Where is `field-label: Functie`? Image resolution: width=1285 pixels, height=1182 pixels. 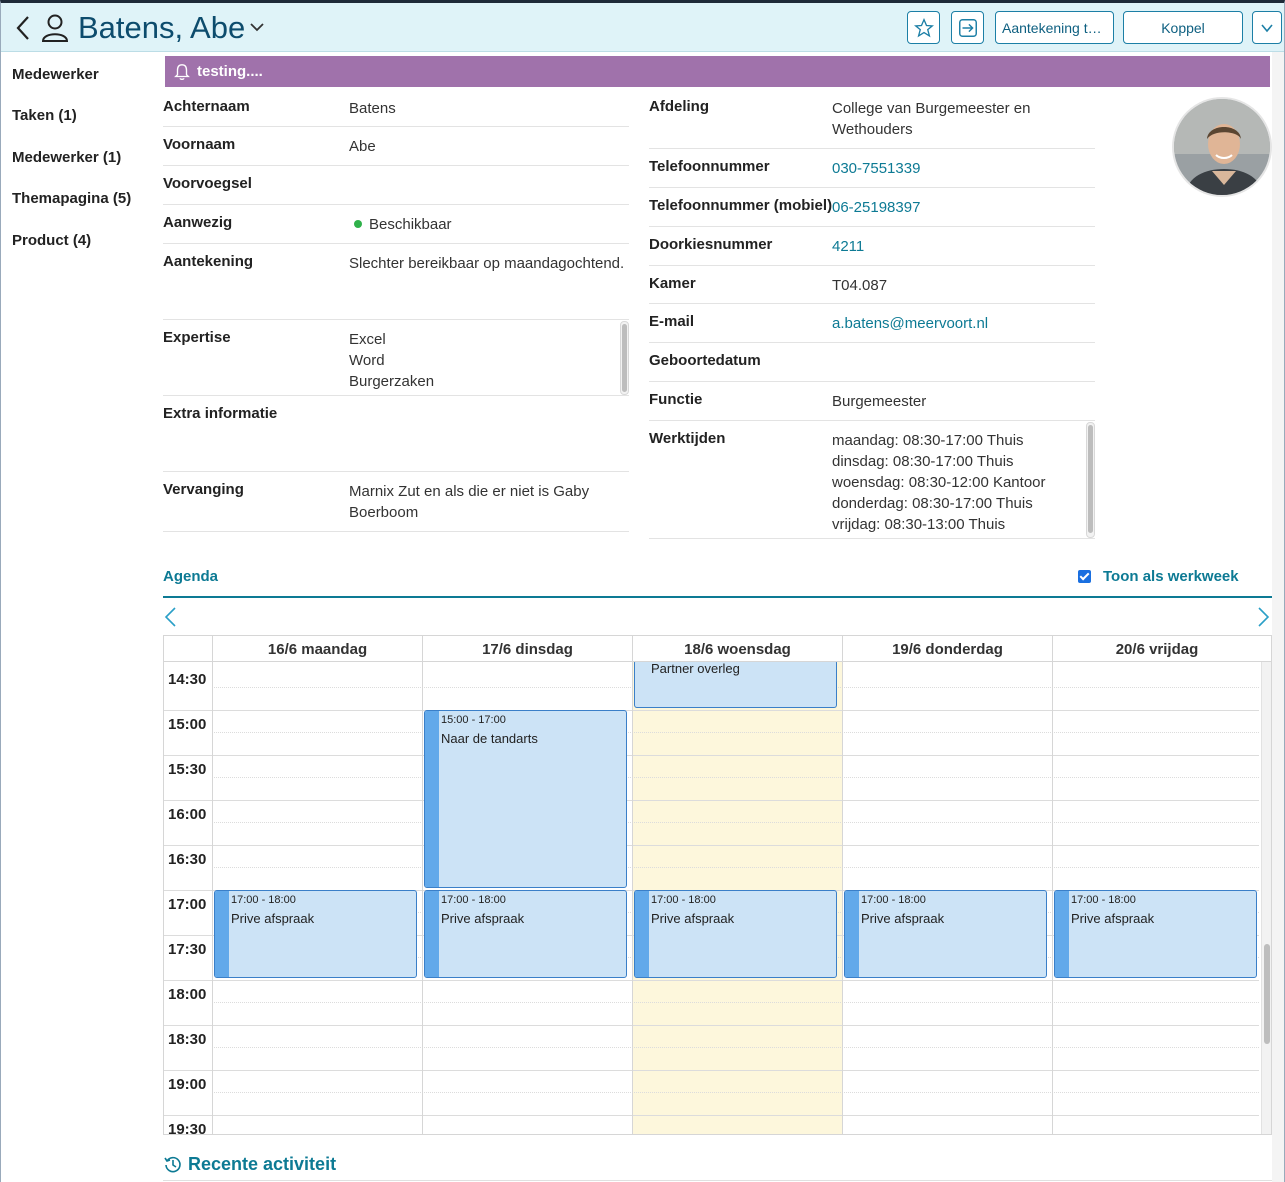
field-label: Functie is located at coordinates (676, 399).